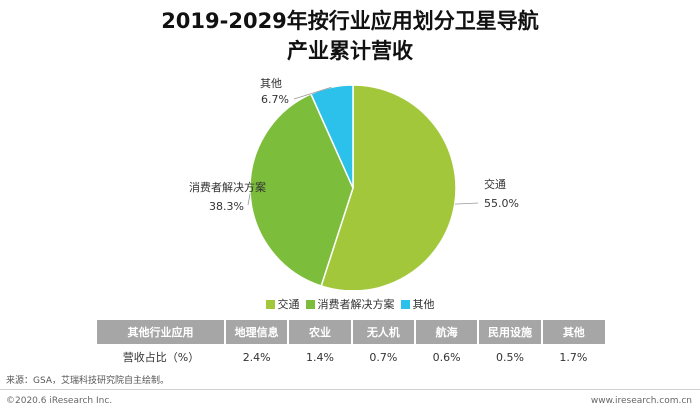  I want to click on legend-label: 消费者解决方案, so click(356, 304).